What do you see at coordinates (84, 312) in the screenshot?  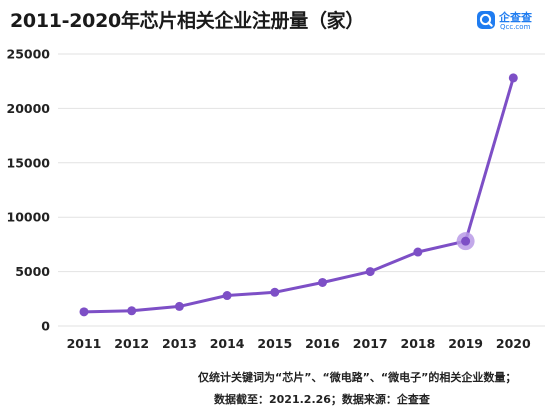 I see `data-point-2011` at bounding box center [84, 312].